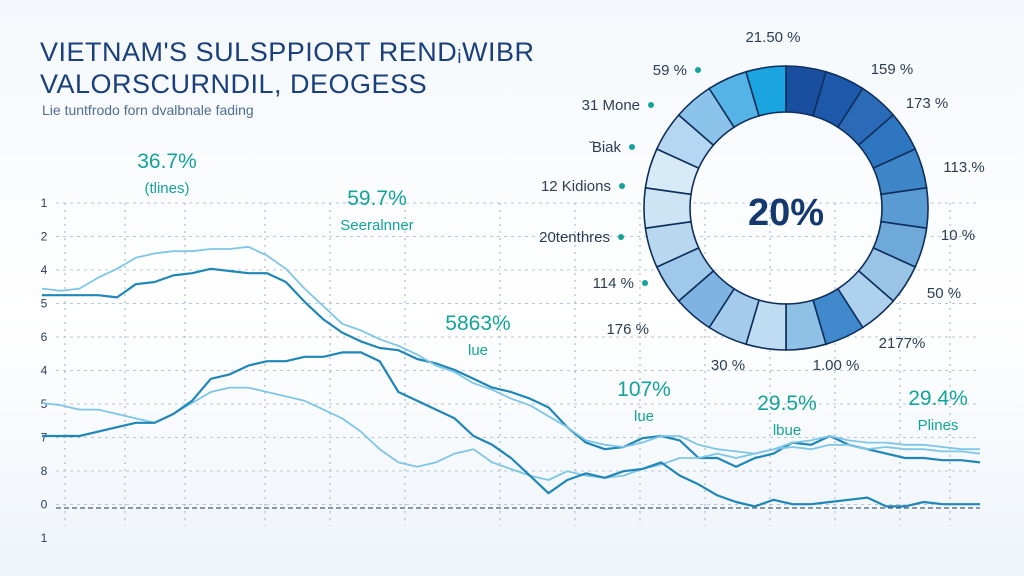  What do you see at coordinates (786, 213) in the screenshot?
I see `donut-center-label: 20%` at bounding box center [786, 213].